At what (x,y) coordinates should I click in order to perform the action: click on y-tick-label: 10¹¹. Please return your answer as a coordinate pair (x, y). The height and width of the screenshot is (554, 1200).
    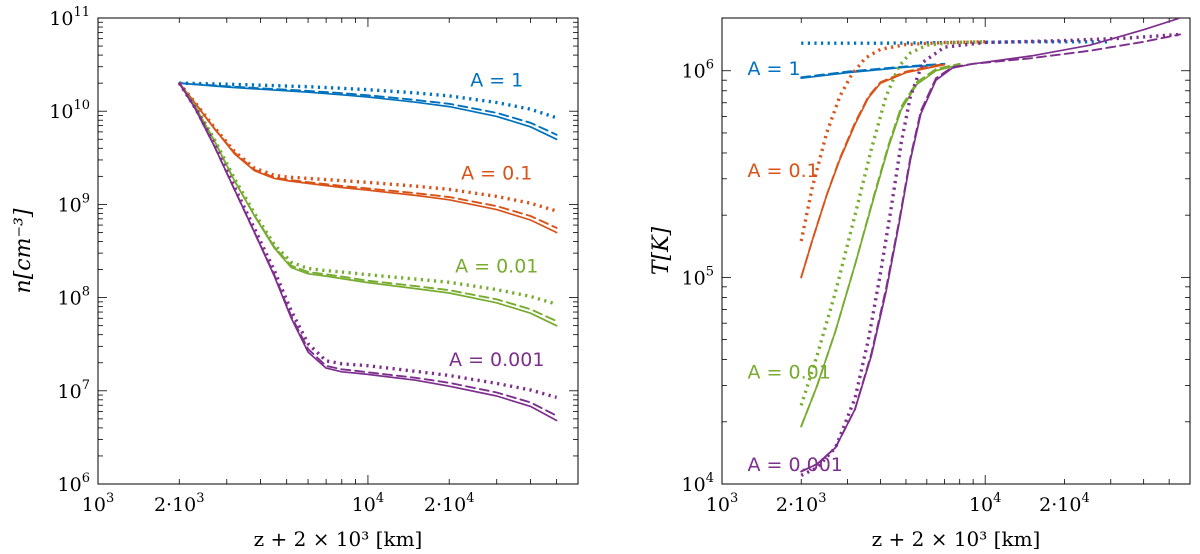
    Looking at the image, I should click on (69, 17).